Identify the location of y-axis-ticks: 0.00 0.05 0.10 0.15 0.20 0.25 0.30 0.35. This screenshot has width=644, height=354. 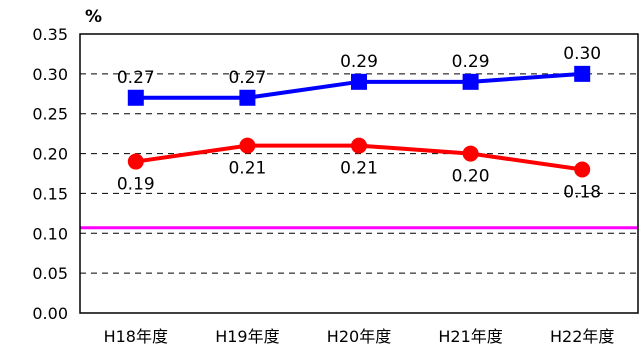
(50, 174).